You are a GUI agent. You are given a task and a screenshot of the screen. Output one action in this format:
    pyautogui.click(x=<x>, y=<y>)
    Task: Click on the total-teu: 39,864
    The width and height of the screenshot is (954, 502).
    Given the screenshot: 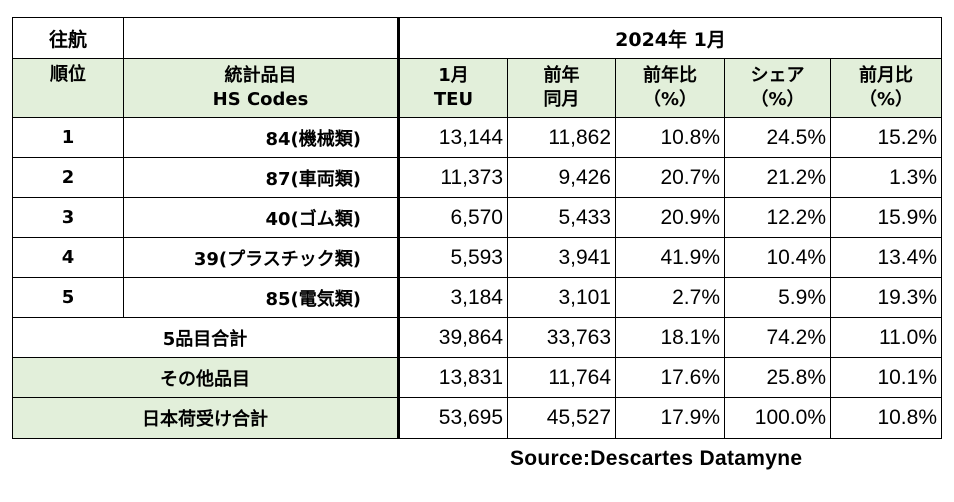 What is the action you would take?
    pyautogui.click(x=453, y=337)
    